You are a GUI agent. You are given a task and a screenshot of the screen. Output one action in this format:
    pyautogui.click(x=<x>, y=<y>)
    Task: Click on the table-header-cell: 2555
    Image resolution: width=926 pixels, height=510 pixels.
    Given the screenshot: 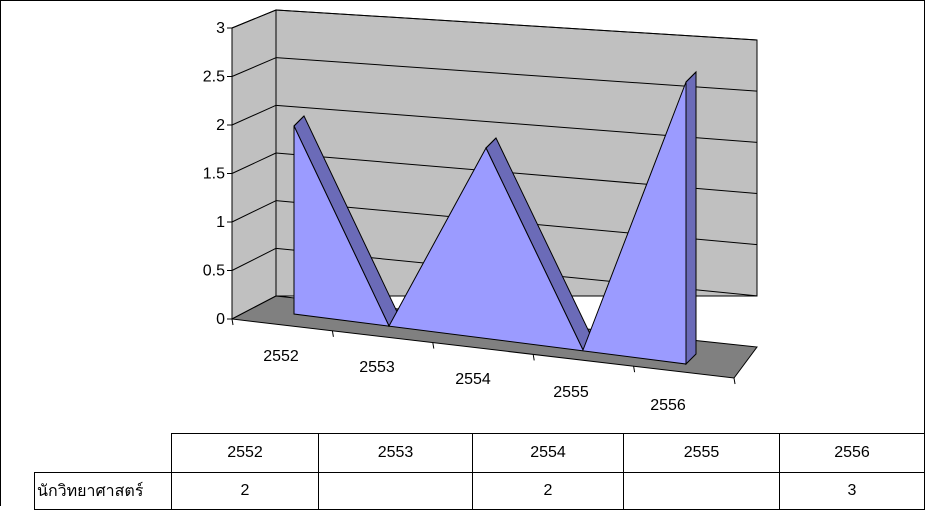 What is the action you would take?
    pyautogui.click(x=701, y=453)
    